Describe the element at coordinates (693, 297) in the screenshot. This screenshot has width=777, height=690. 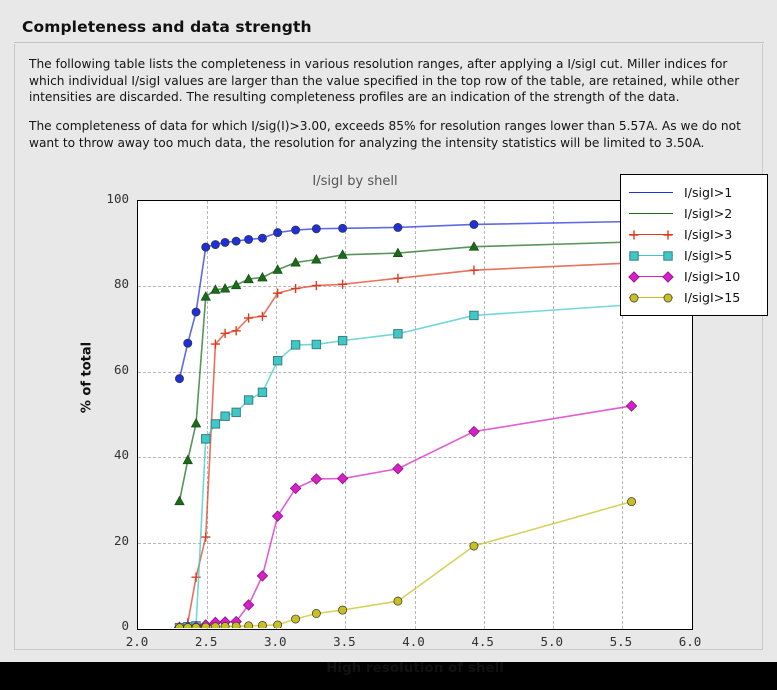
I see `legend-item-i-sigi-15: I/sigI>15` at that location.